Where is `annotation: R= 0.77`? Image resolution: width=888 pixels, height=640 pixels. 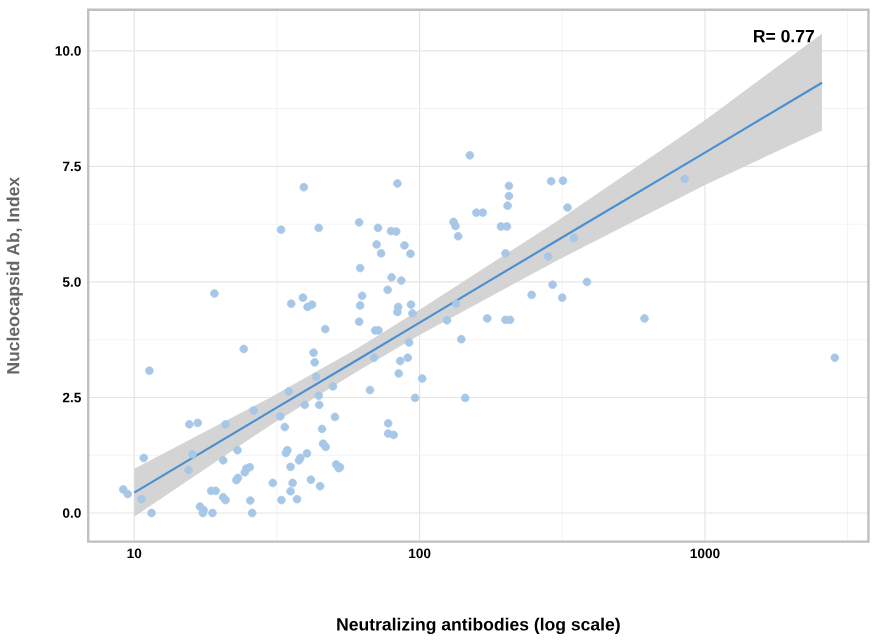 annotation: R= 0.77 is located at coordinates (784, 36).